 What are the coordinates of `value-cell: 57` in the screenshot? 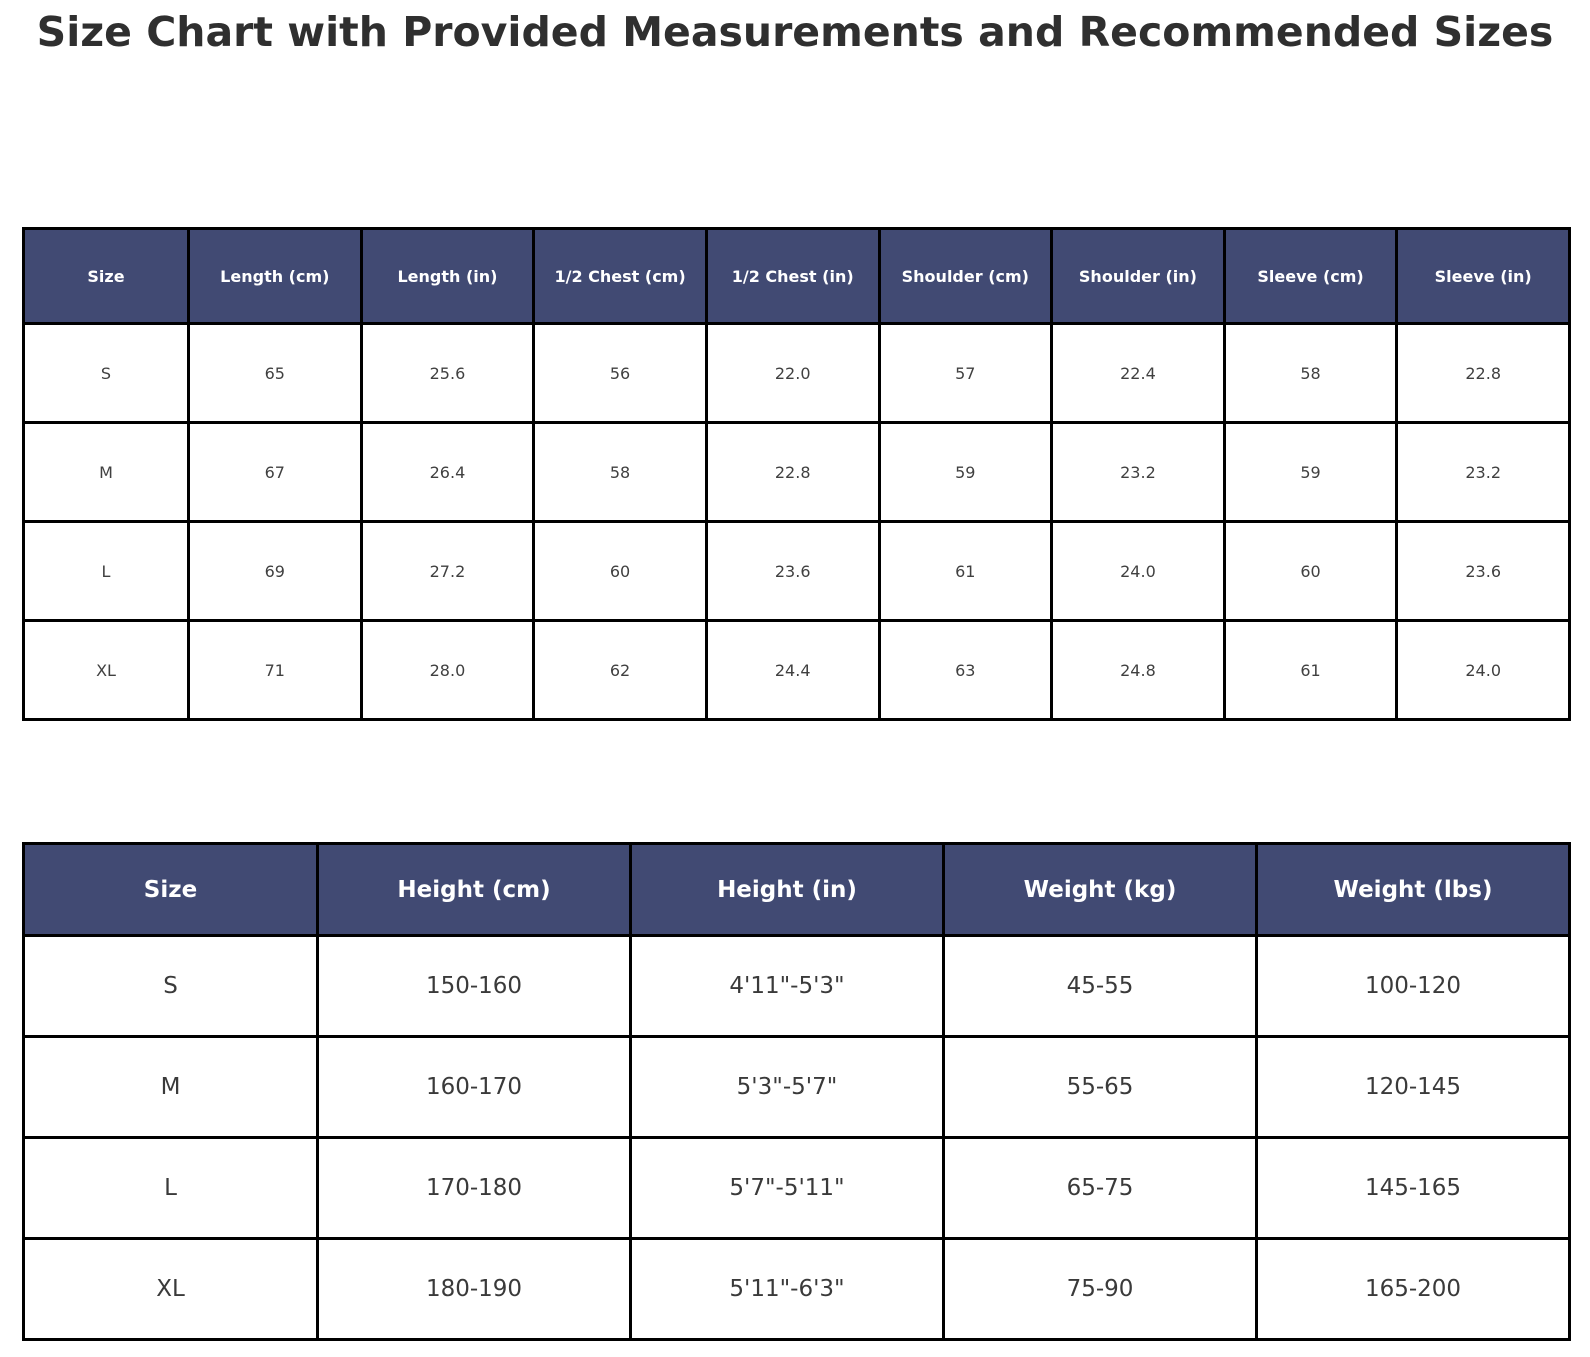 It's located at (965, 373).